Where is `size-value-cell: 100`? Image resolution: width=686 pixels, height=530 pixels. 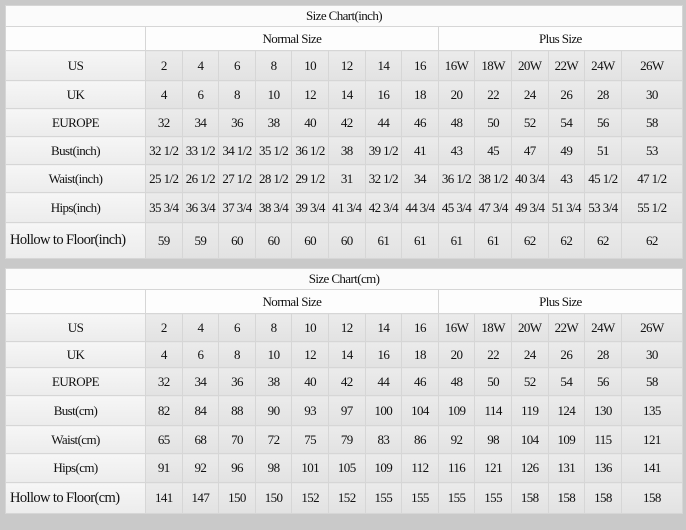
size-value-cell: 100 is located at coordinates (383, 410).